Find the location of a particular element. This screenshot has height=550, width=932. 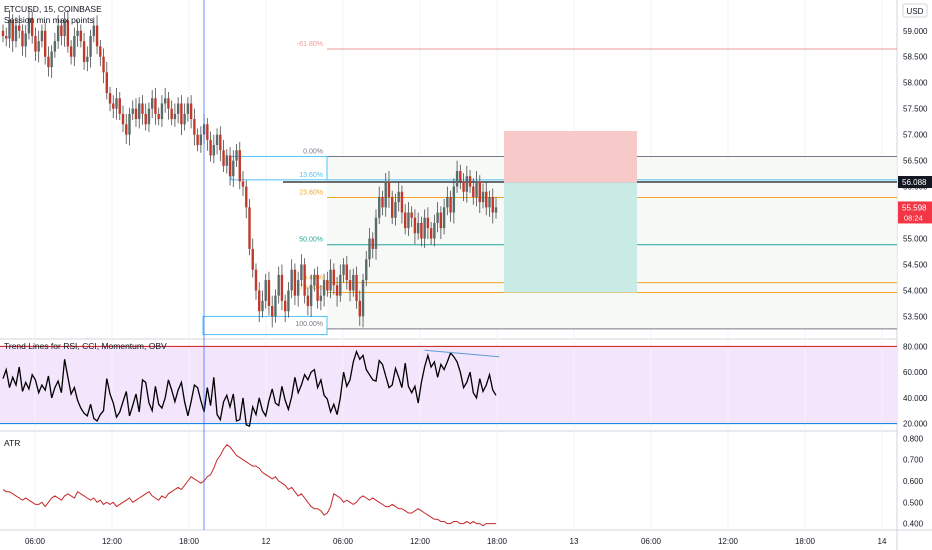

atr-panel is located at coordinates (249, 485).